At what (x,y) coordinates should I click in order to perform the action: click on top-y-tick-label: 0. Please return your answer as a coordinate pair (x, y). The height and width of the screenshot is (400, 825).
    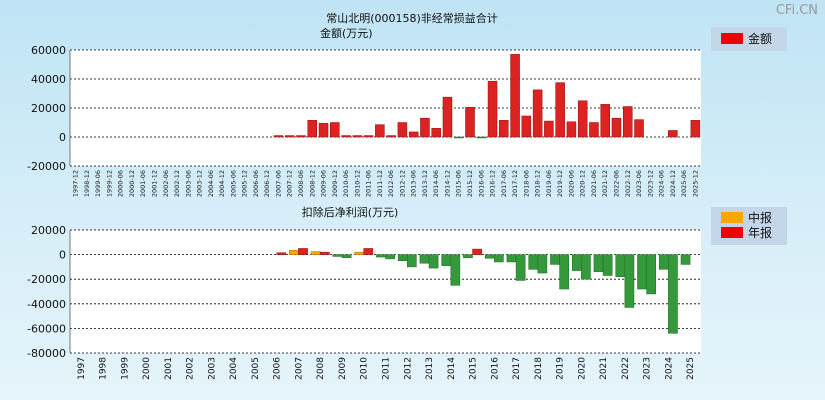
    Looking at the image, I should click on (62, 137).